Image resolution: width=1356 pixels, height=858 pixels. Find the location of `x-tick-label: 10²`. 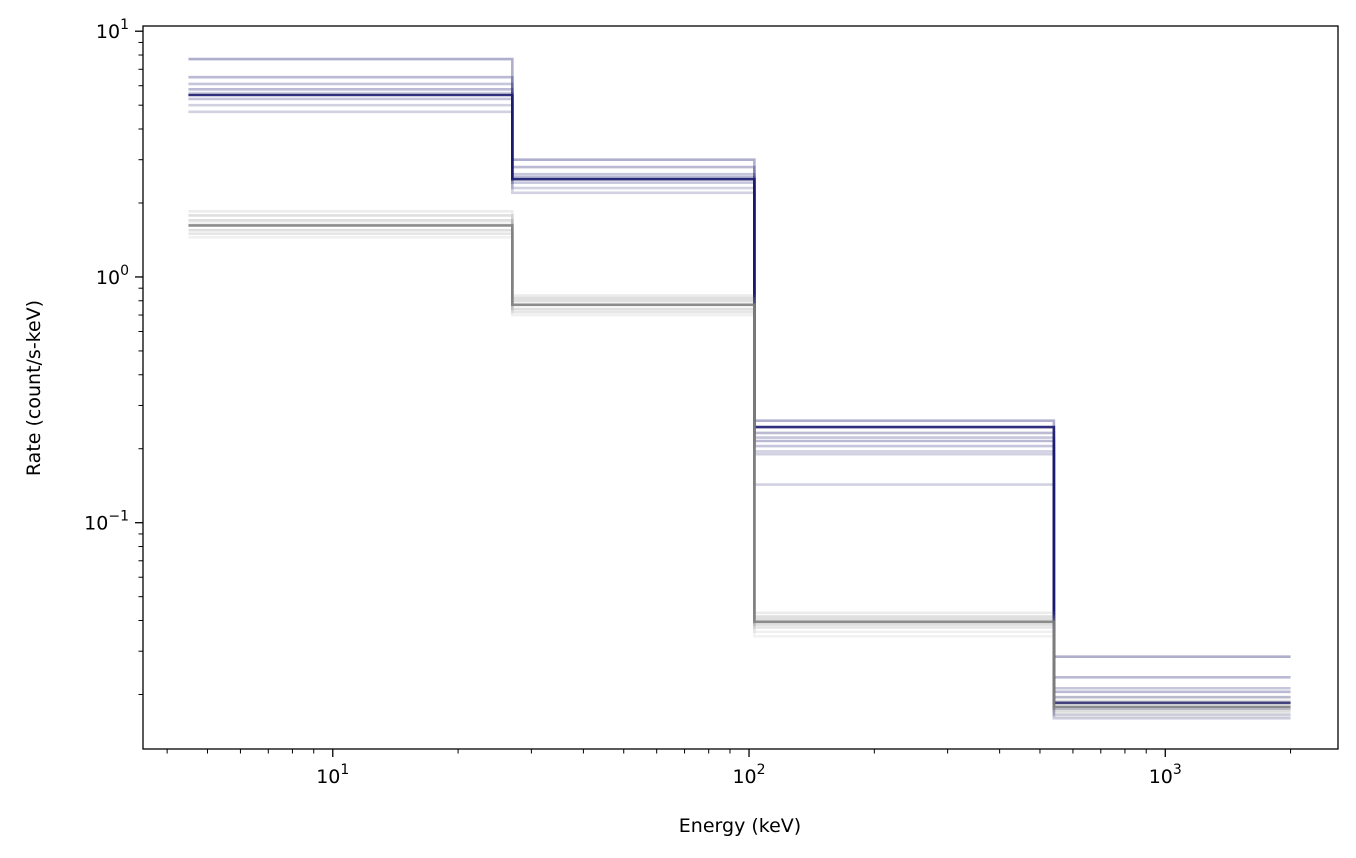

x-tick-label: 10² is located at coordinates (748, 775).